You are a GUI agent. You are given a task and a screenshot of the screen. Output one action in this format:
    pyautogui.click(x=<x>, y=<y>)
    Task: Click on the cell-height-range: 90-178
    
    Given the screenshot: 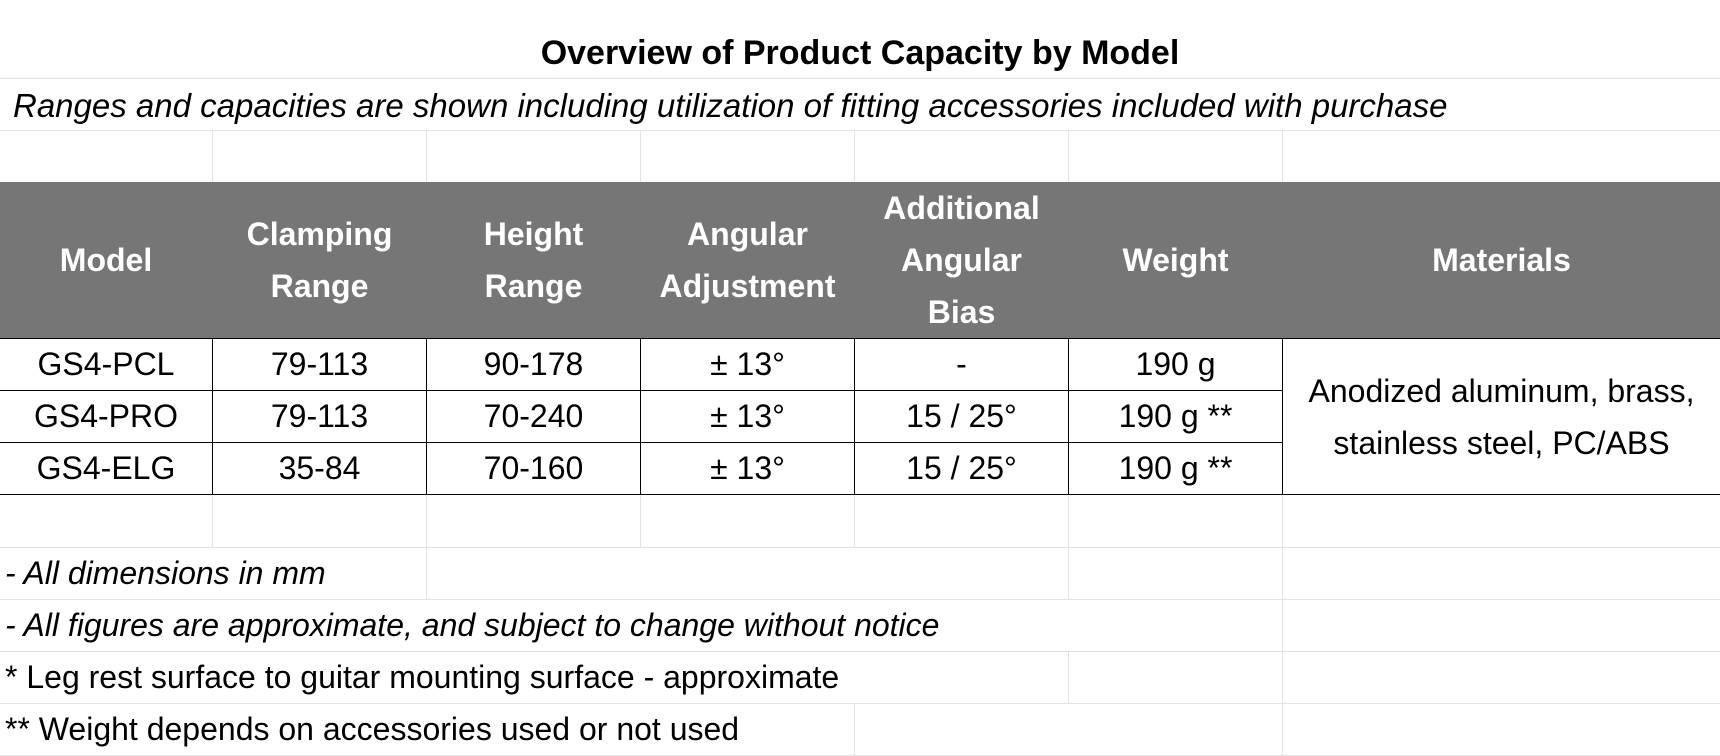 What is the action you would take?
    pyautogui.click(x=533, y=363)
    